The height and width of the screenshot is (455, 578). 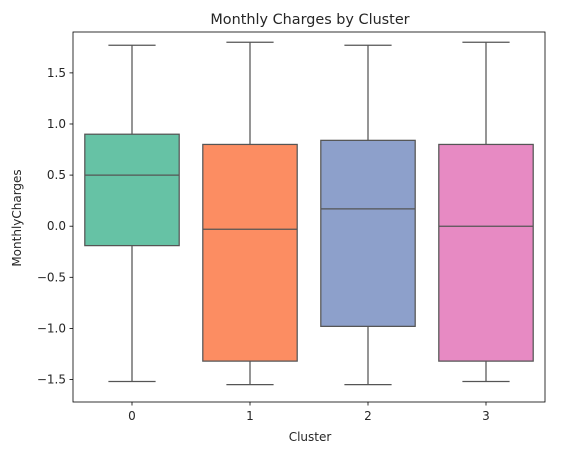 I want to click on y-axis-title: MonthlyCharges, so click(x=17, y=217).